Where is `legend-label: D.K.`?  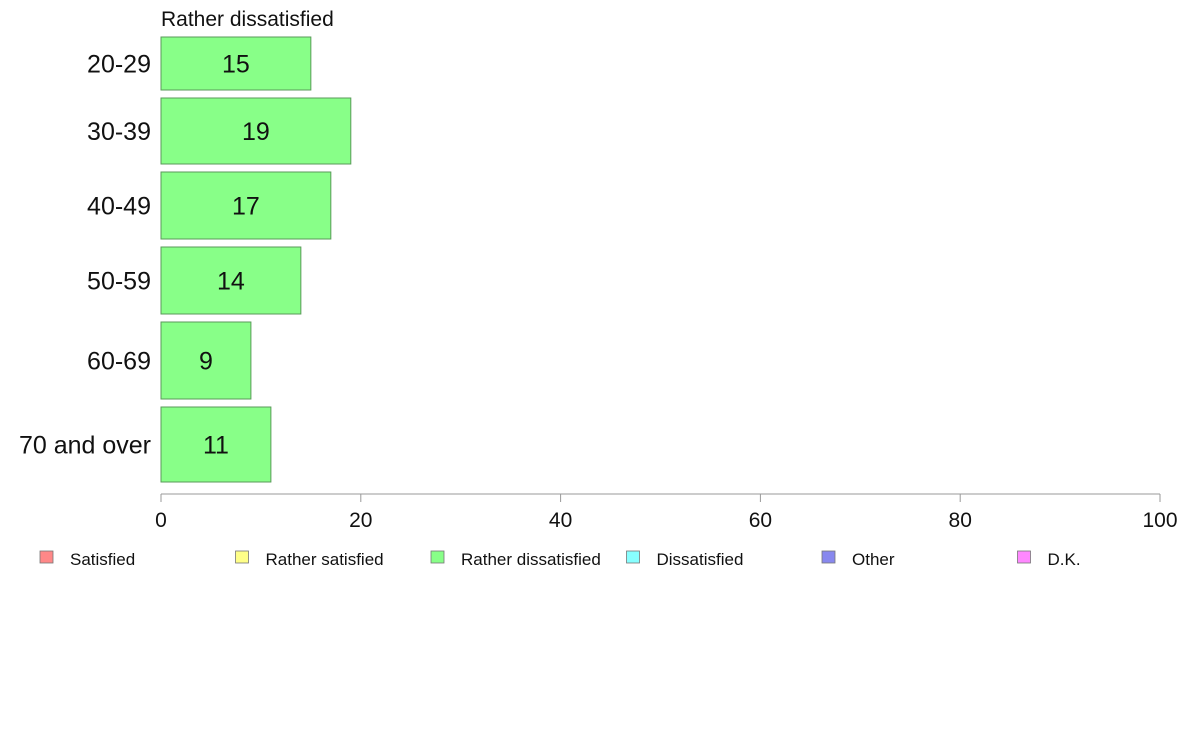 legend-label: D.K. is located at coordinates (1064, 559).